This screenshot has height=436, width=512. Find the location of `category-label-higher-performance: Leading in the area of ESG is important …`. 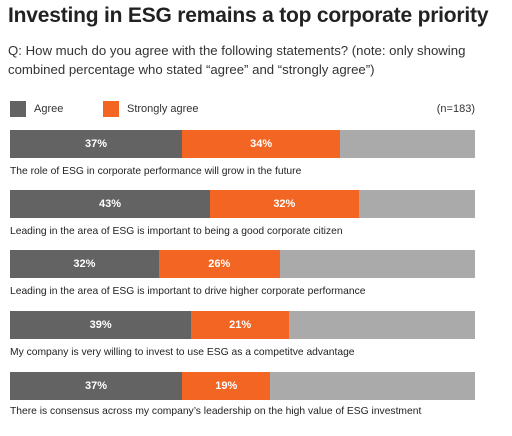

category-label-higher-performance: Leading in the area of ESG is important … is located at coordinates (188, 291).